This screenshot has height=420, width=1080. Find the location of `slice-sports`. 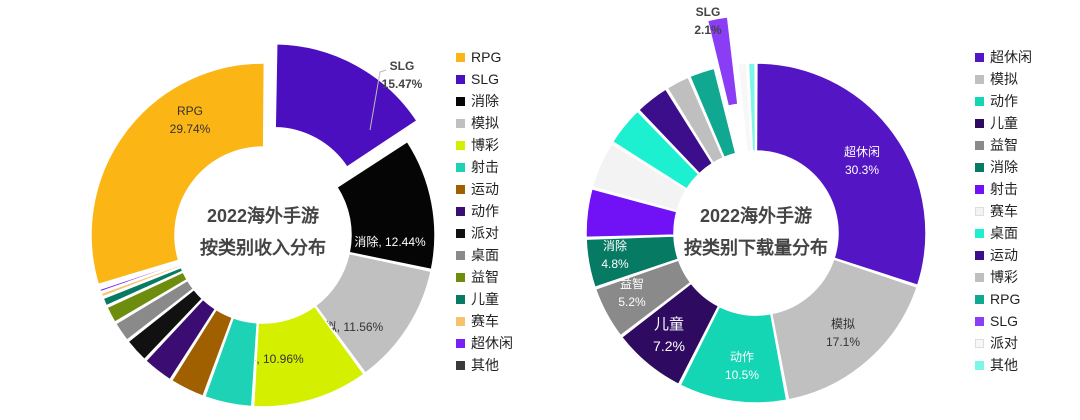

slice-sports is located at coordinates (202, 353).